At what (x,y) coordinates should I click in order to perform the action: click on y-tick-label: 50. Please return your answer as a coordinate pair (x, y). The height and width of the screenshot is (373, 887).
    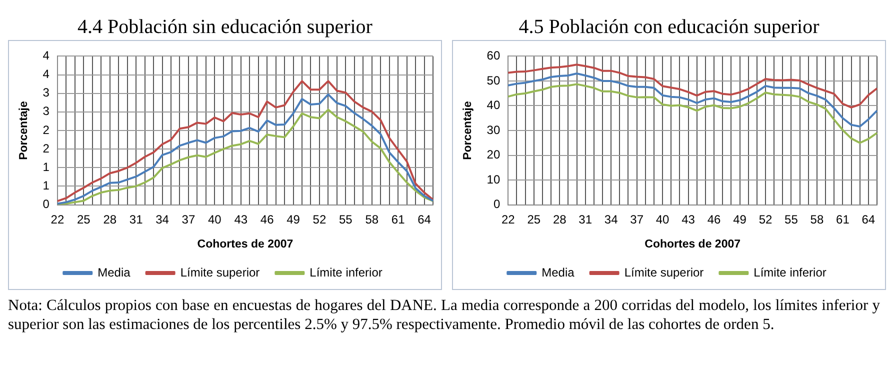
    Looking at the image, I should click on (493, 80).